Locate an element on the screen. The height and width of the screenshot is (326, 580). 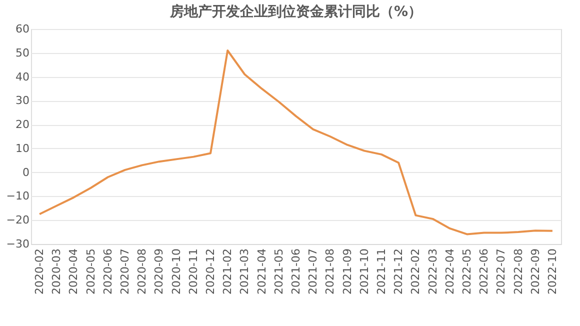
y-tick-label: 10 is located at coordinates (23, 148).